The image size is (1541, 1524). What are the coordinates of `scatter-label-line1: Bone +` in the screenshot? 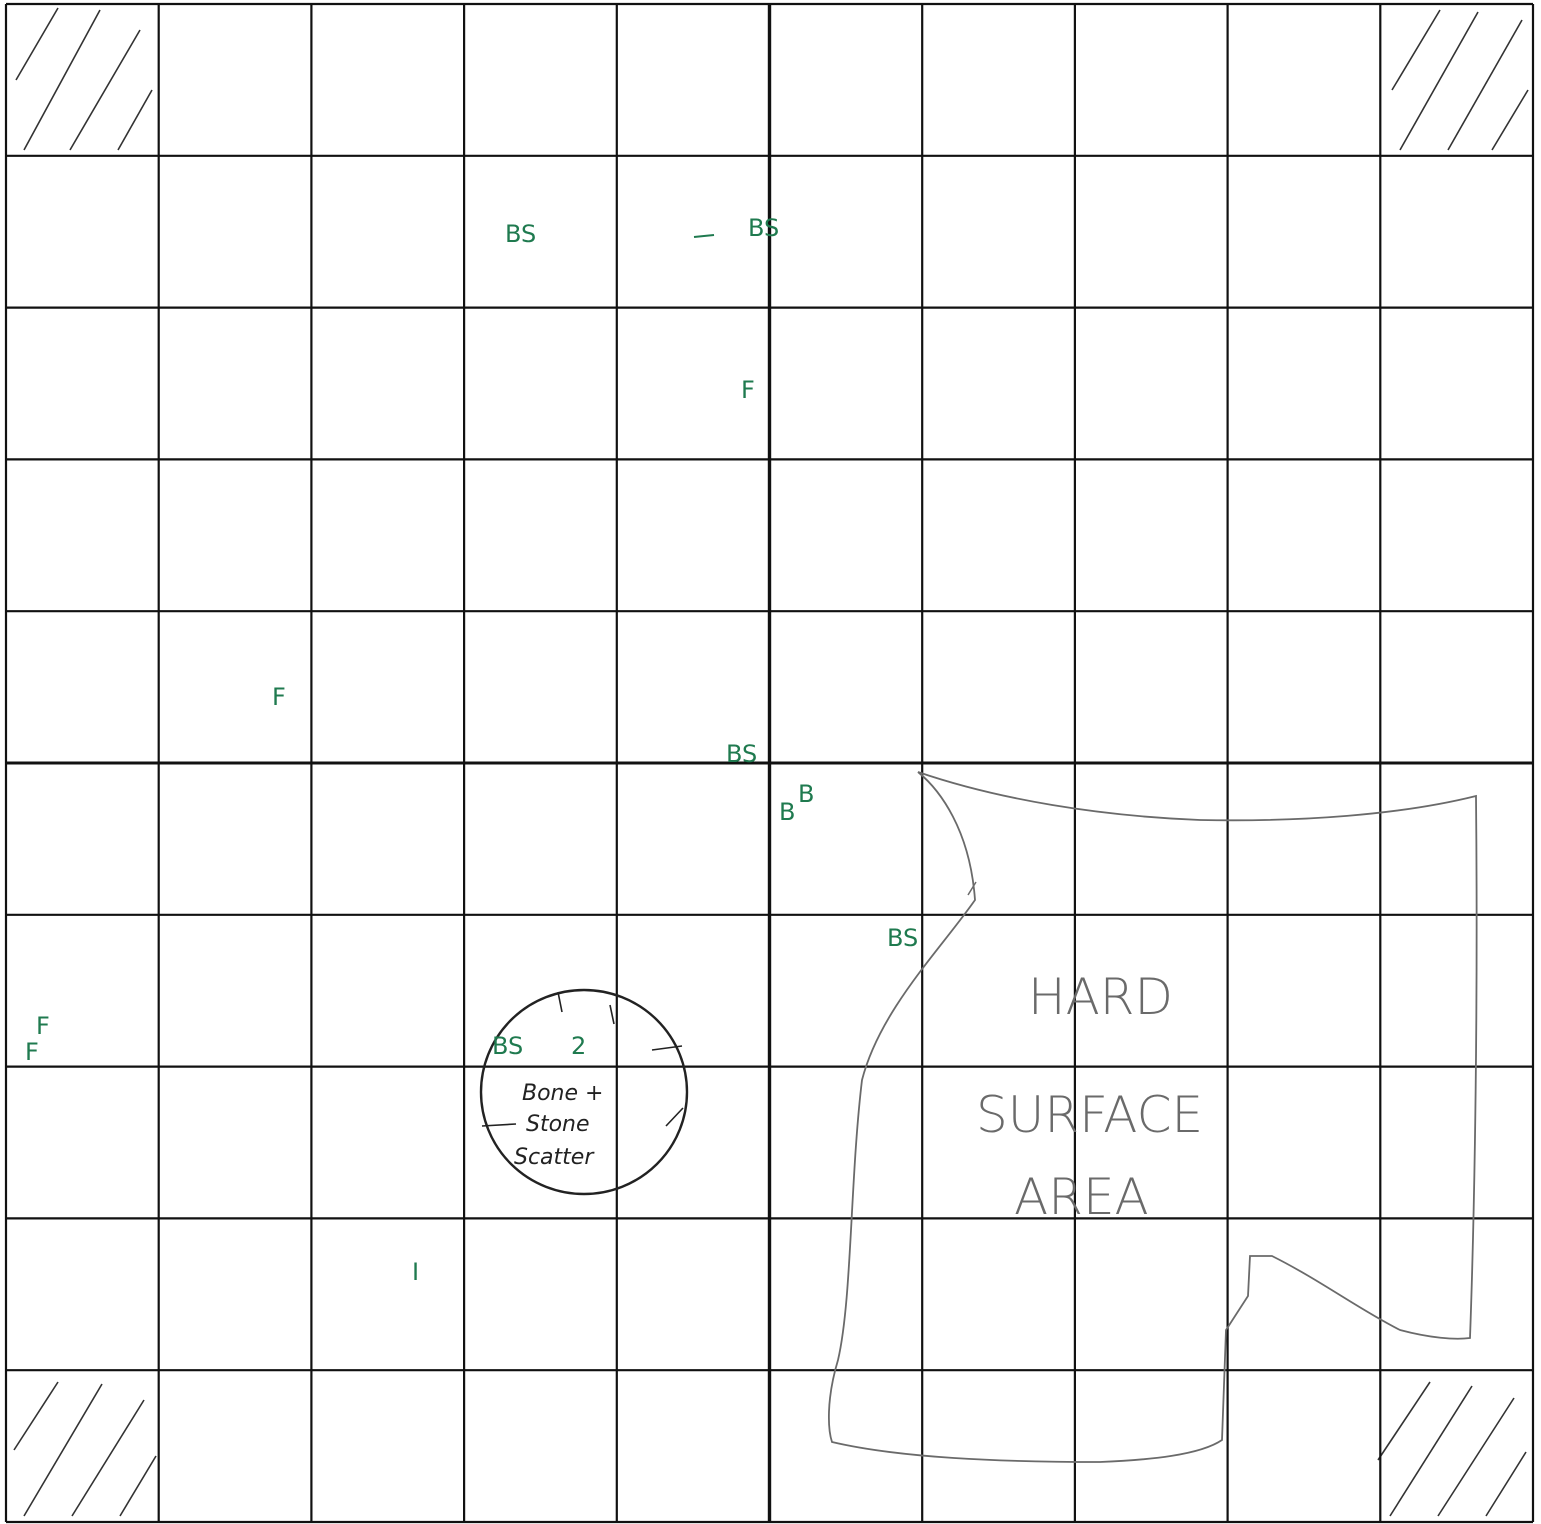 It's located at (562, 1093).